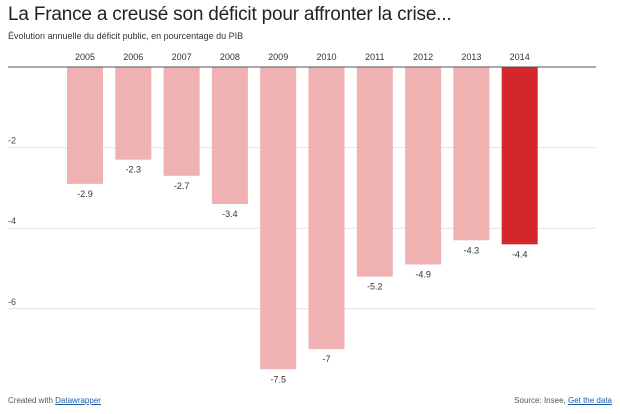 Image resolution: width=620 pixels, height=414 pixels. What do you see at coordinates (278, 57) in the screenshot?
I see `x-category-label: 2009` at bounding box center [278, 57].